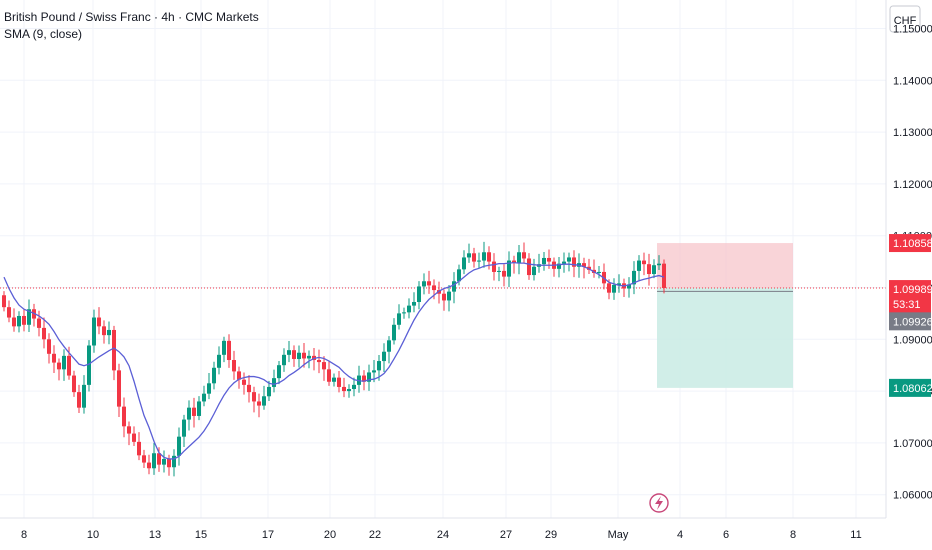  What do you see at coordinates (375, 535) in the screenshot?
I see `date-tick-label: 22` at bounding box center [375, 535].